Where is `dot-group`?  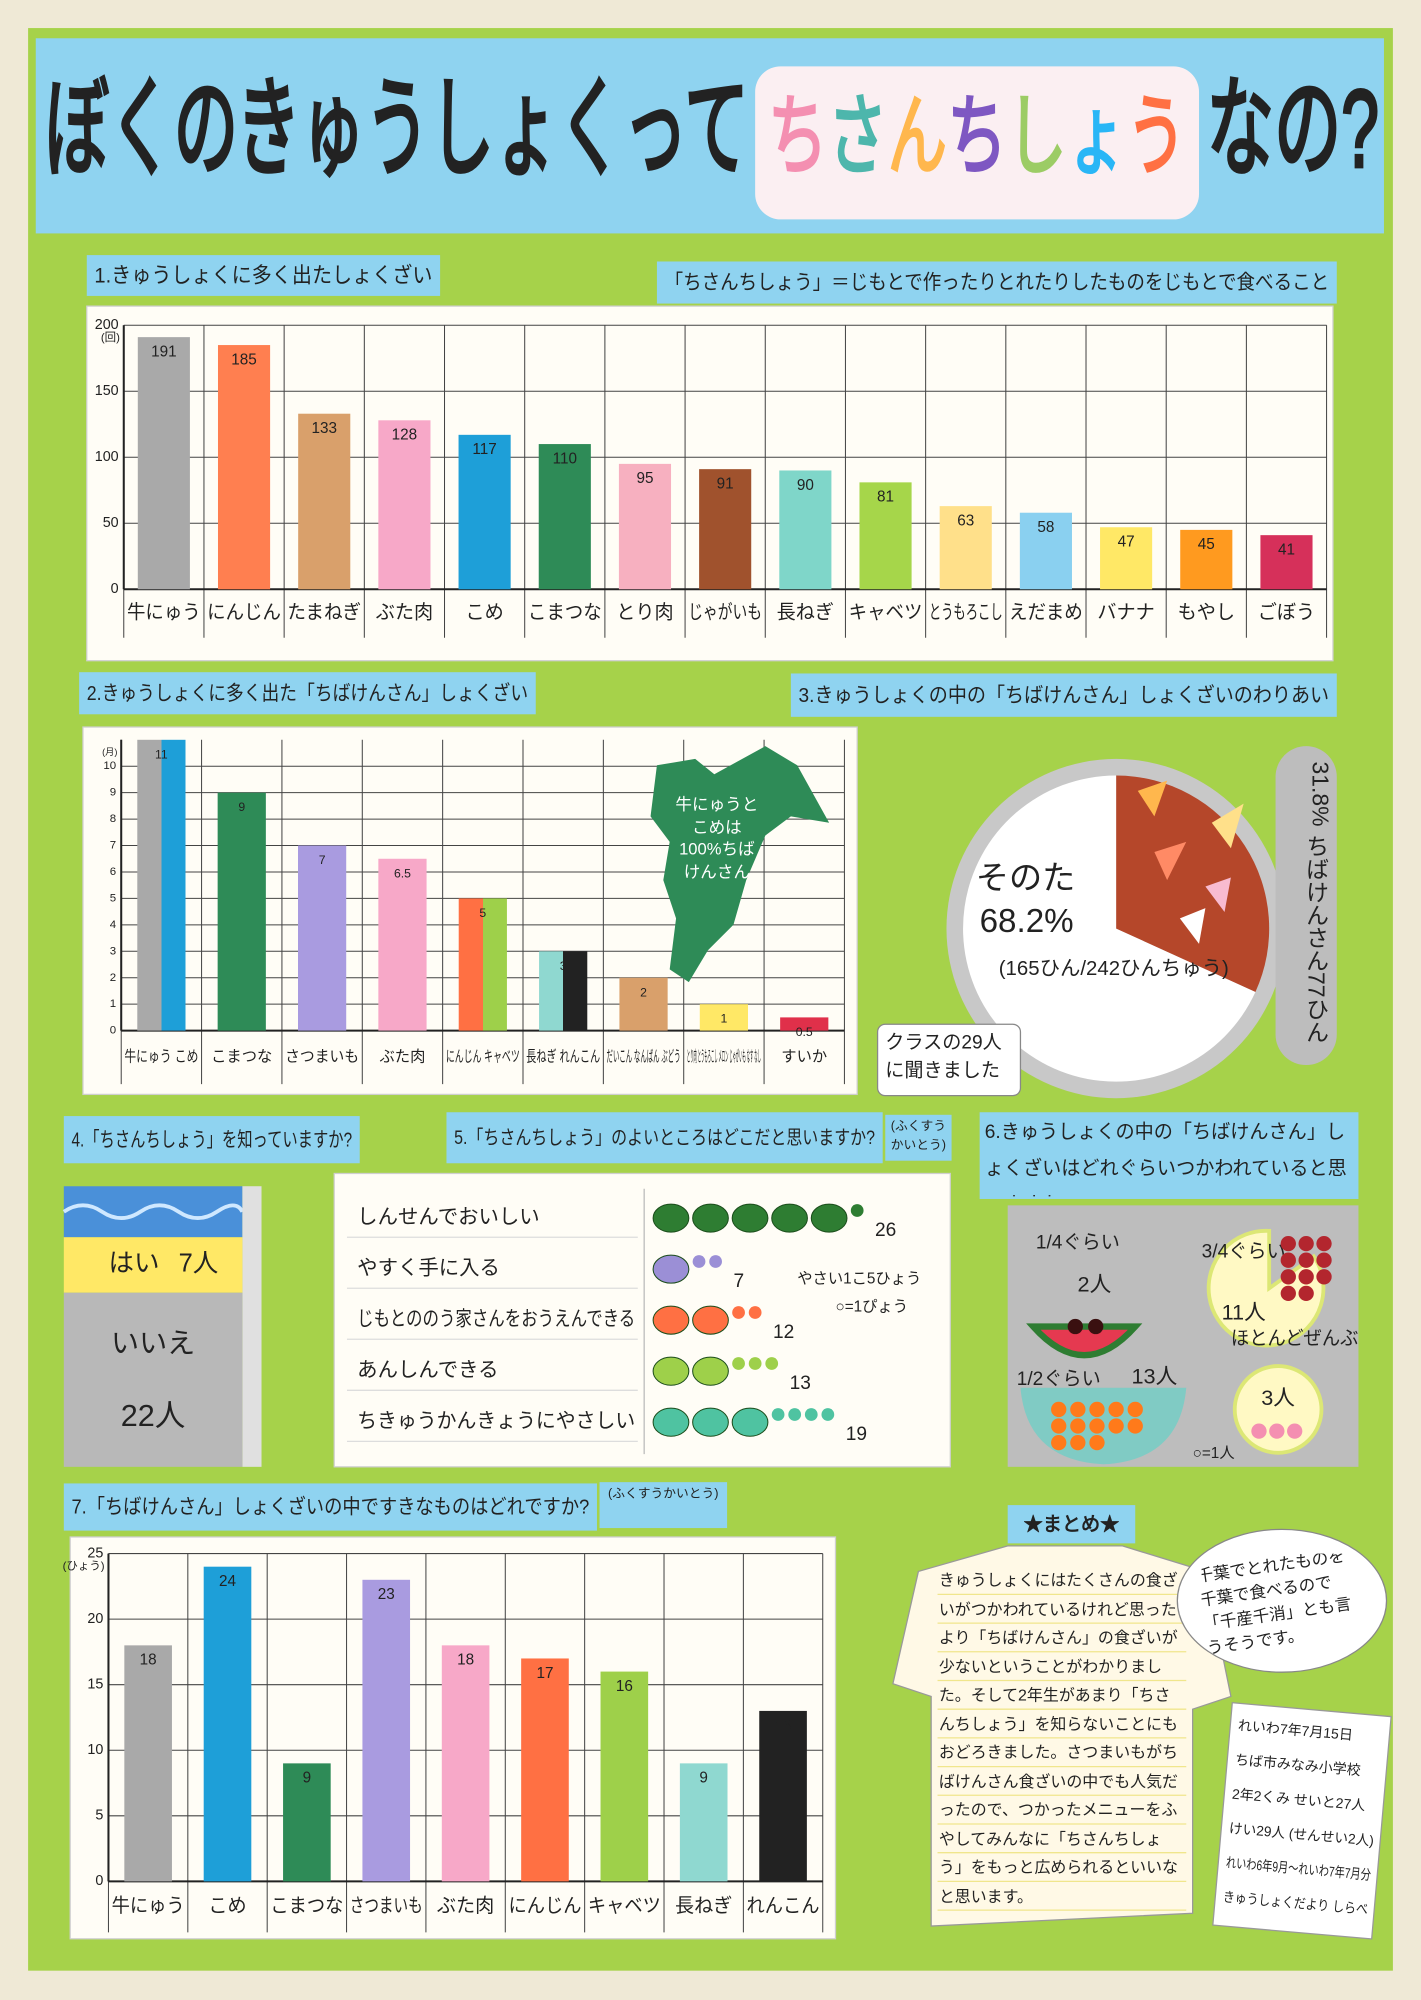
dot-group is located at coordinates (1277, 1431).